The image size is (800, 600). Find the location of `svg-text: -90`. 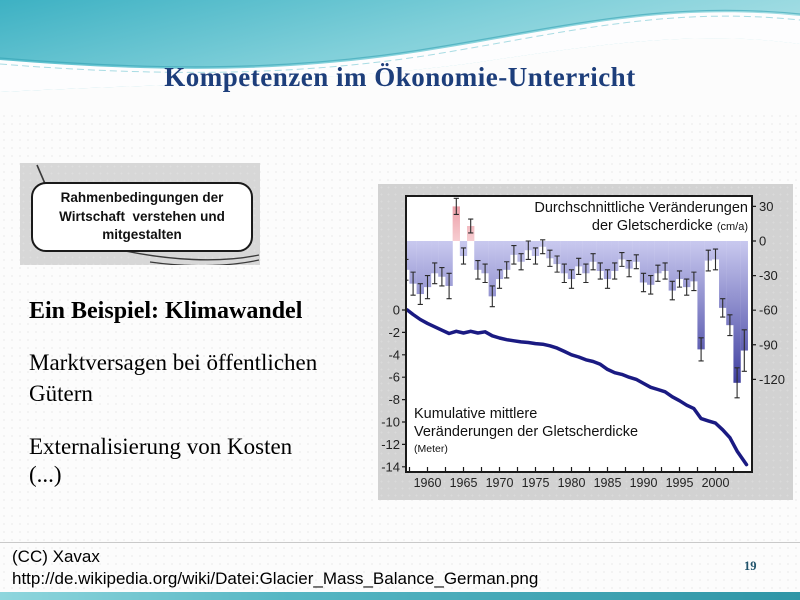

svg-text: -90 is located at coordinates (768, 344).